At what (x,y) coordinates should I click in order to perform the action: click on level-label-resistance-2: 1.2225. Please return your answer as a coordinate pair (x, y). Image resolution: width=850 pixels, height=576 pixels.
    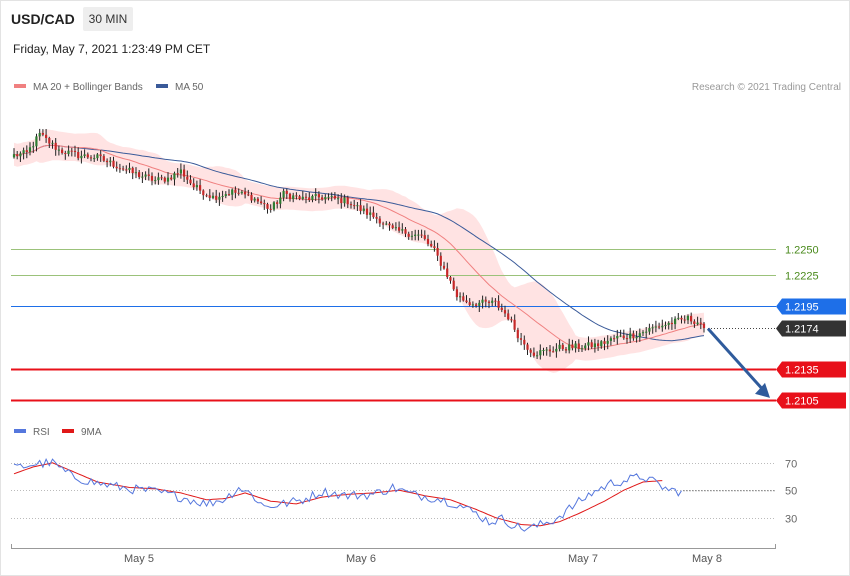
    Looking at the image, I should click on (802, 277).